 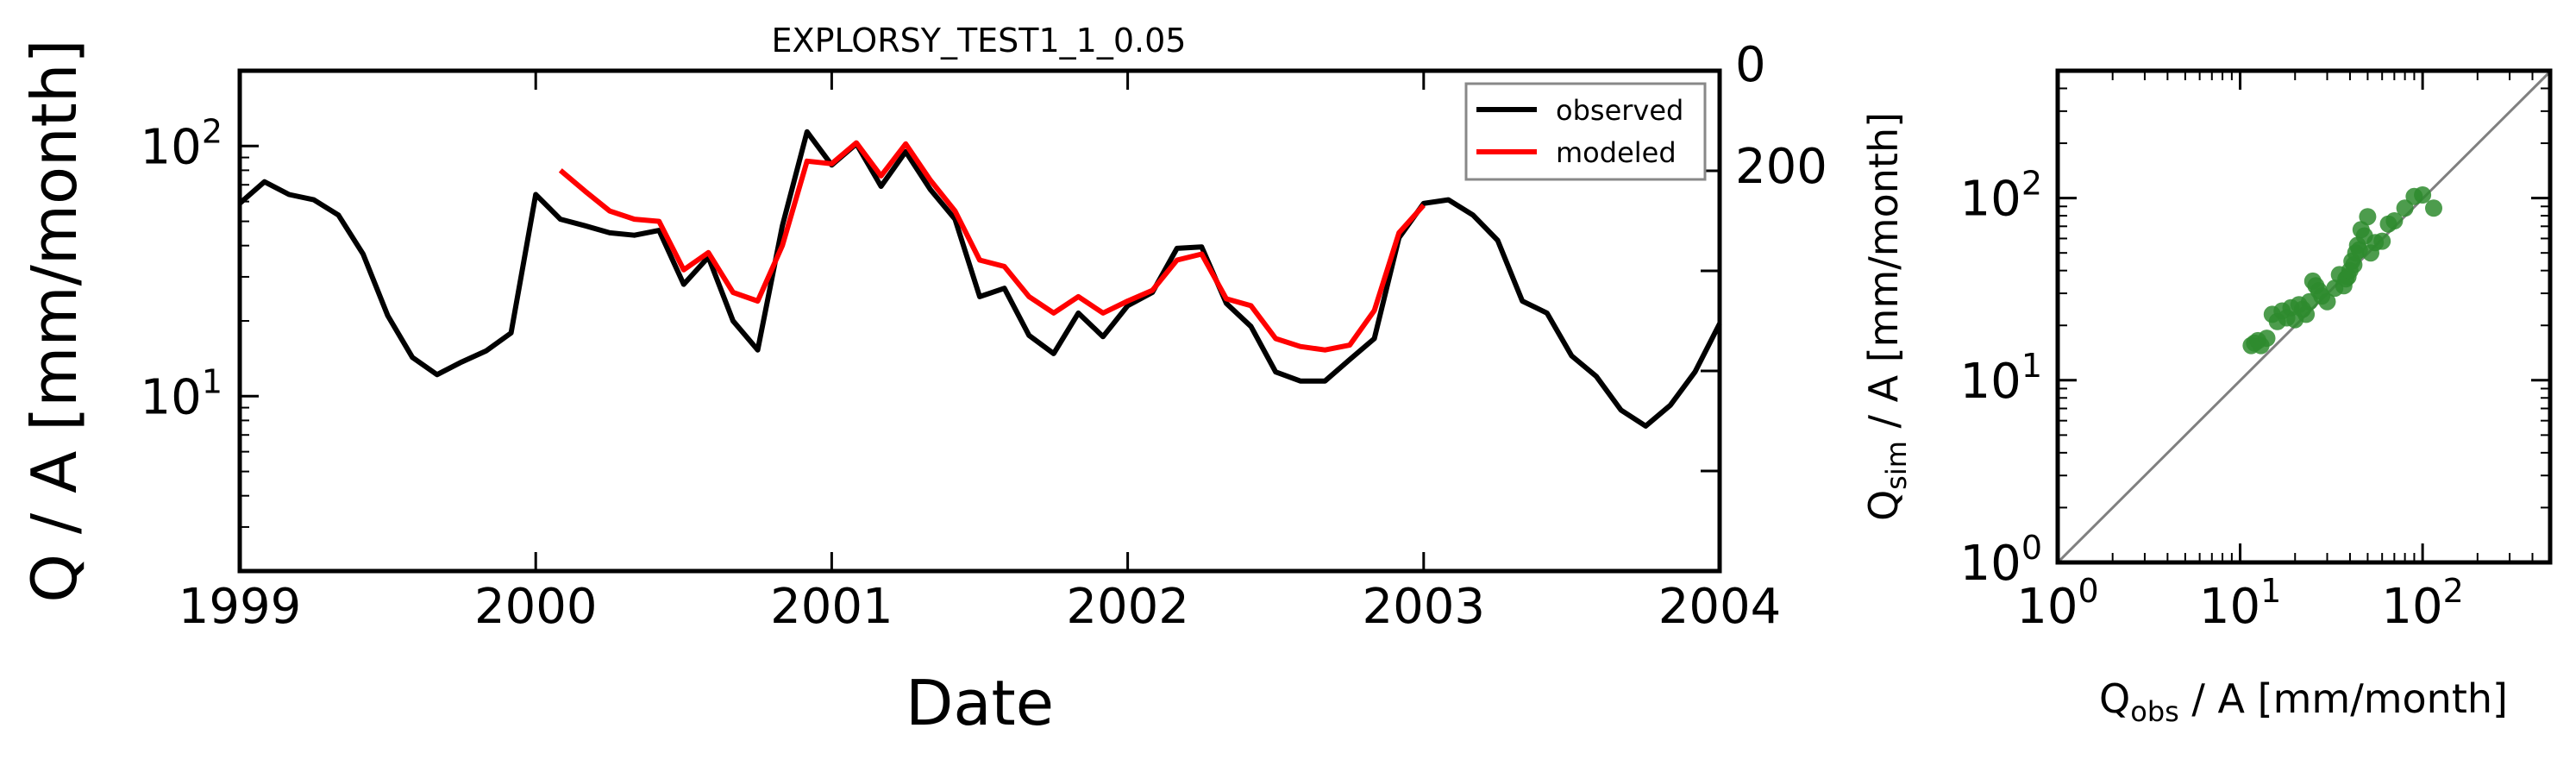 What do you see at coordinates (2001, 560) in the screenshot?
I see `scatter-y-tick-label-1: 10⁰` at bounding box center [2001, 560].